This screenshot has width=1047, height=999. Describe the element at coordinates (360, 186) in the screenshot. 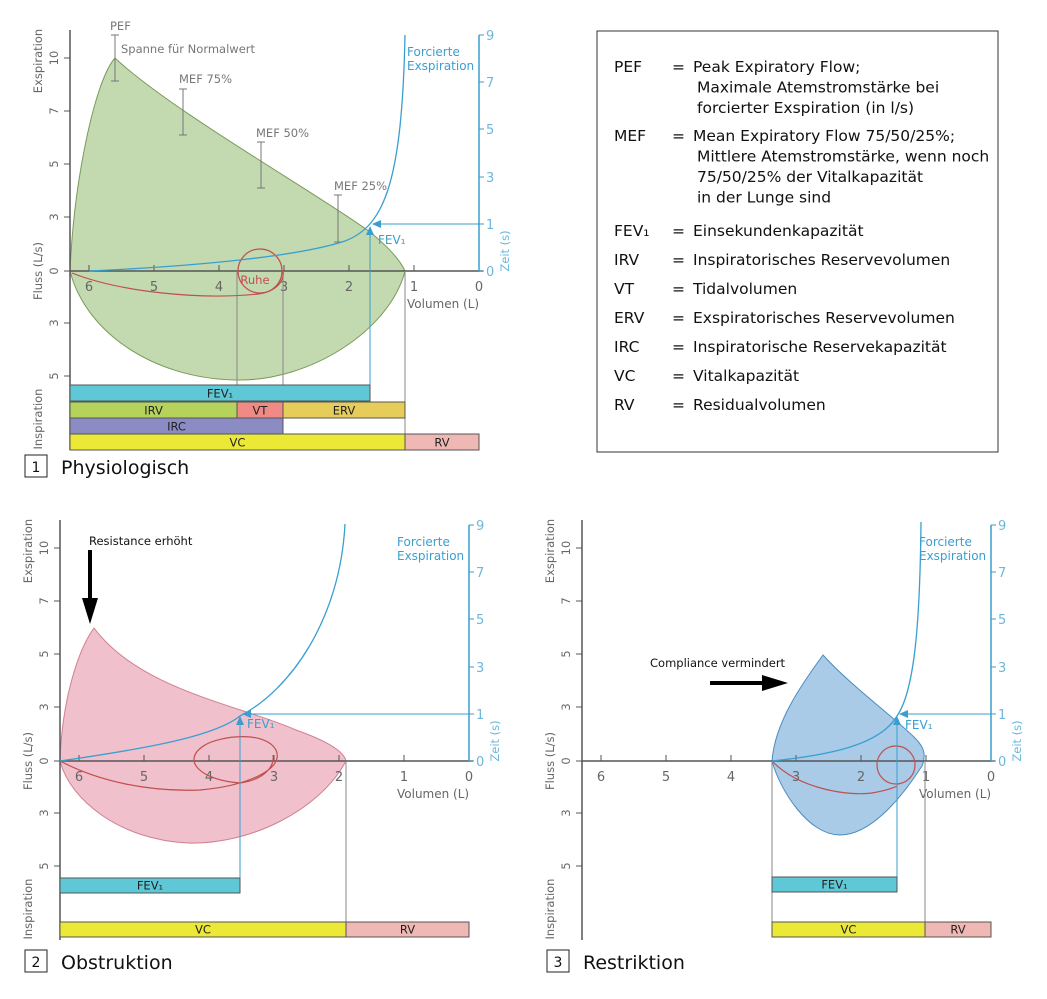

I see `mef25-label: MEF 25%` at that location.